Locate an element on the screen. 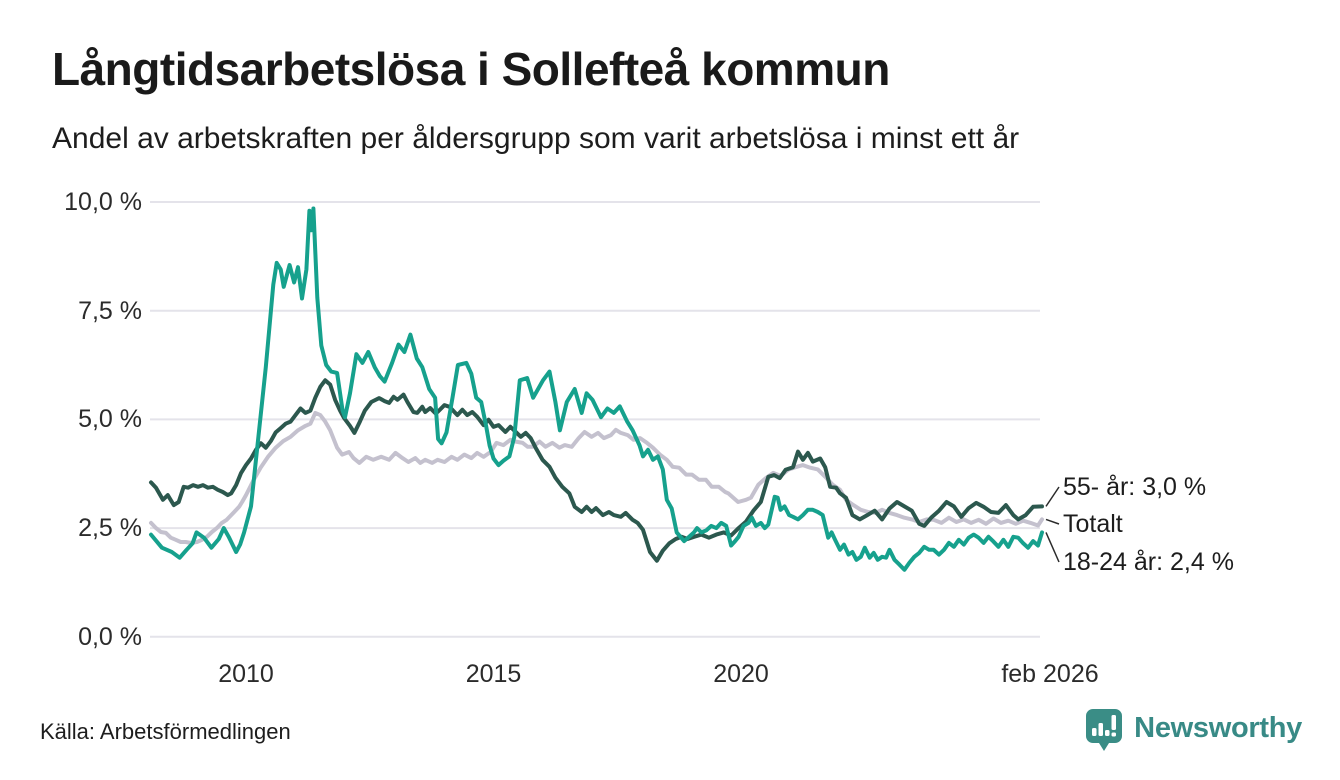  y-axis-tick-label: 5,0 % is located at coordinates (110, 419).